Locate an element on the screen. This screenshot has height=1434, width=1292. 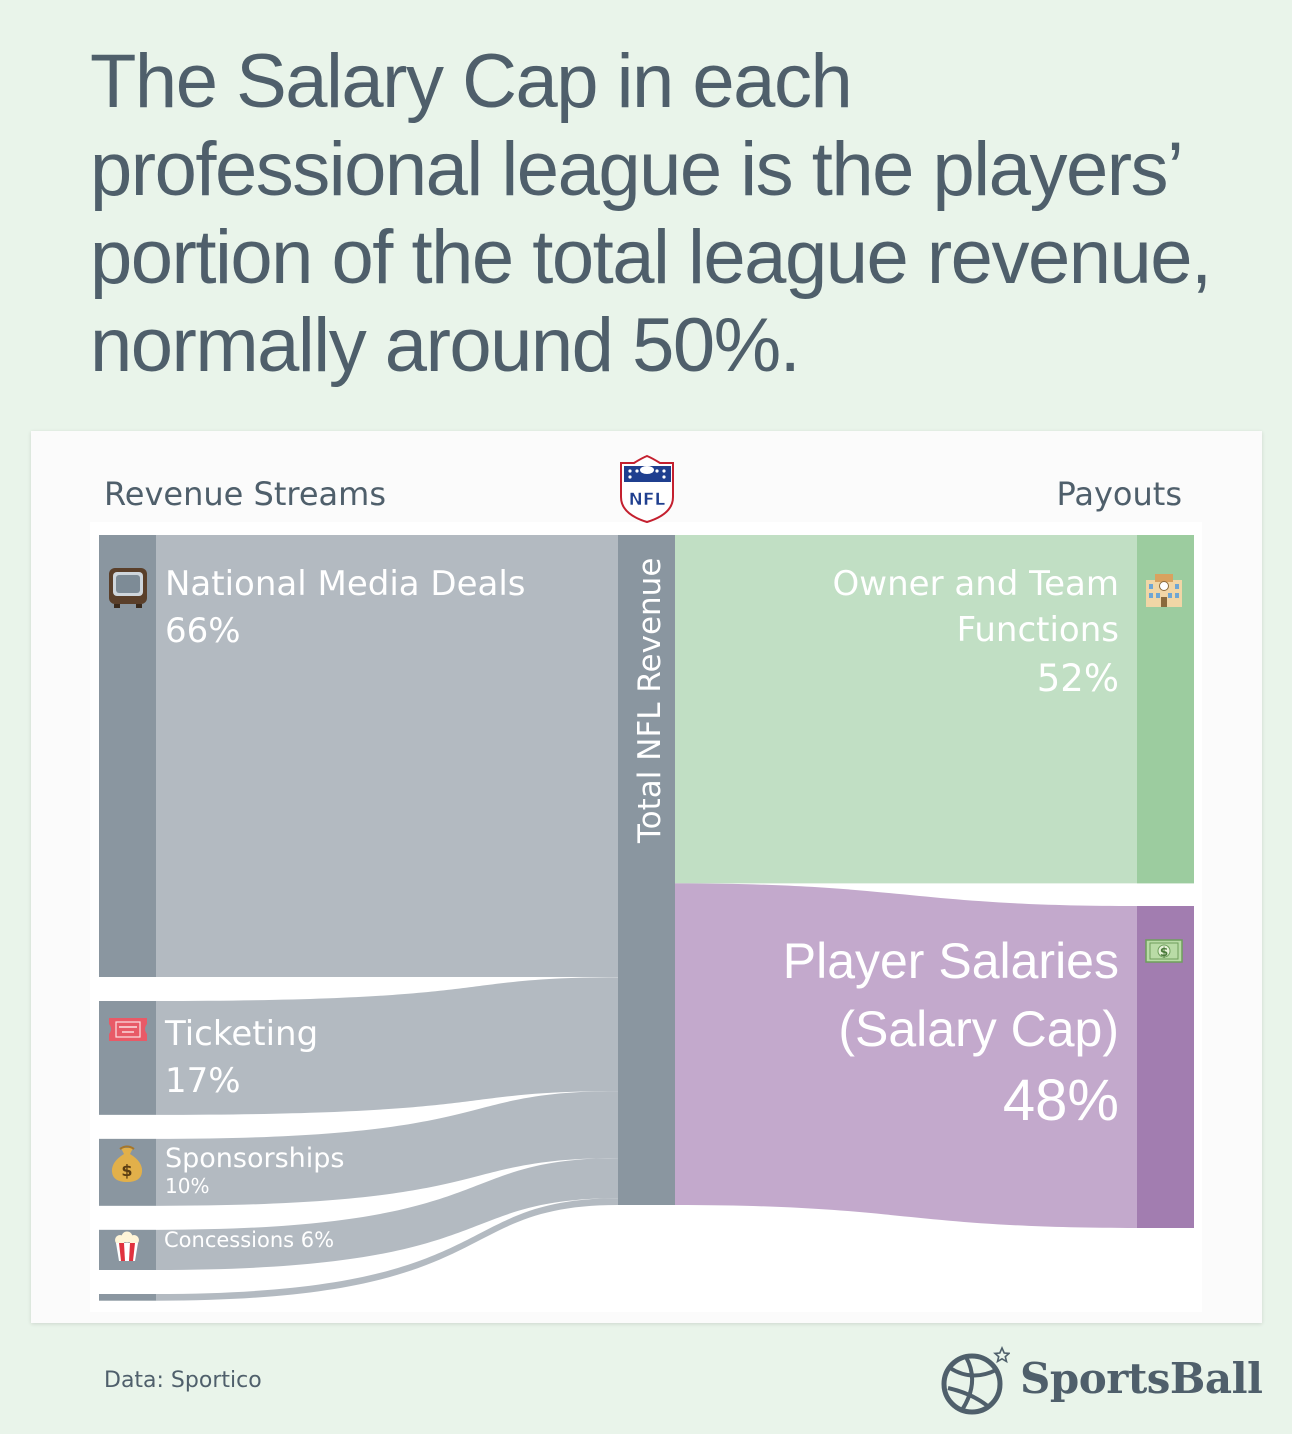
player-salaries-label-line1: Player Salaries is located at coordinates (951, 961).